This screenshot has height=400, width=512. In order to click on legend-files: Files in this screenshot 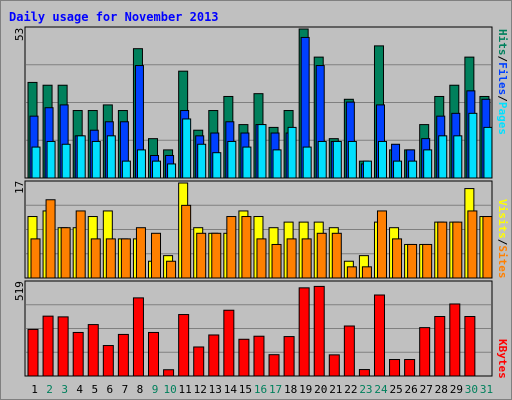, I will do `click(502, 79)`.